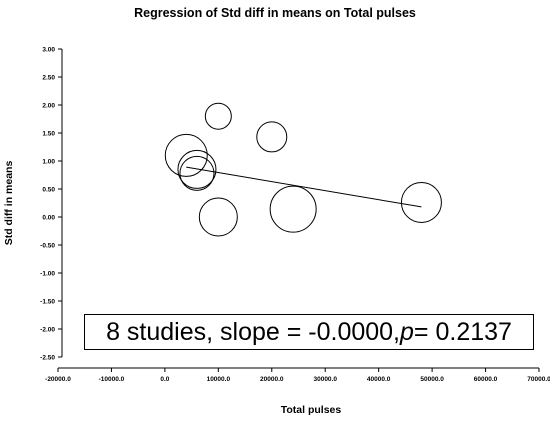 This screenshot has width=550, height=421. Describe the element at coordinates (462, 331) in the screenshot. I see `stats-suffix: = 0.2137` at that location.